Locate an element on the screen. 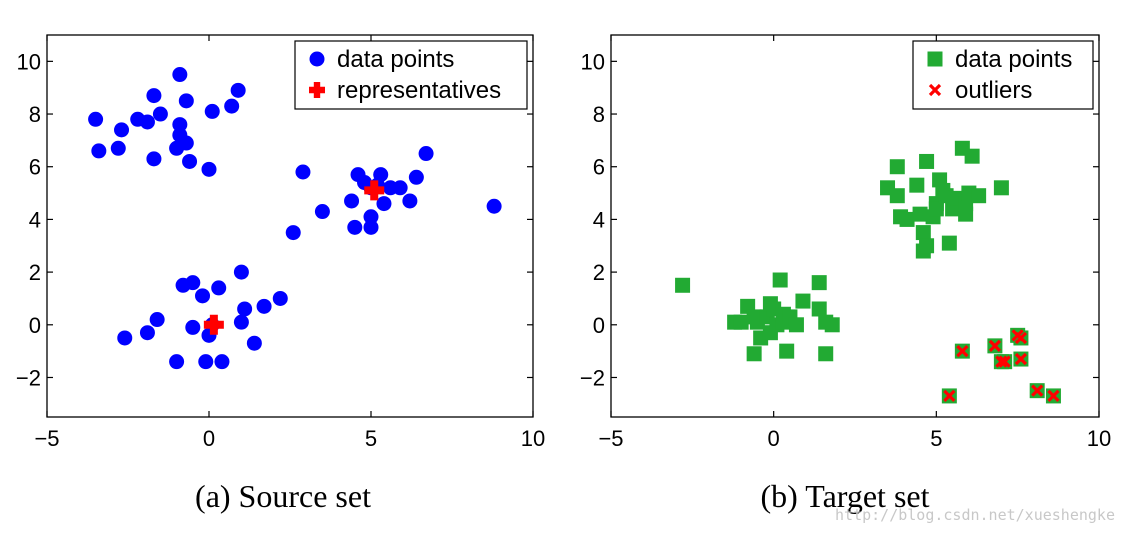 Image resolution: width=1127 pixels, height=538 pixels. legend-entry: outliers is located at coordinates (993, 90).